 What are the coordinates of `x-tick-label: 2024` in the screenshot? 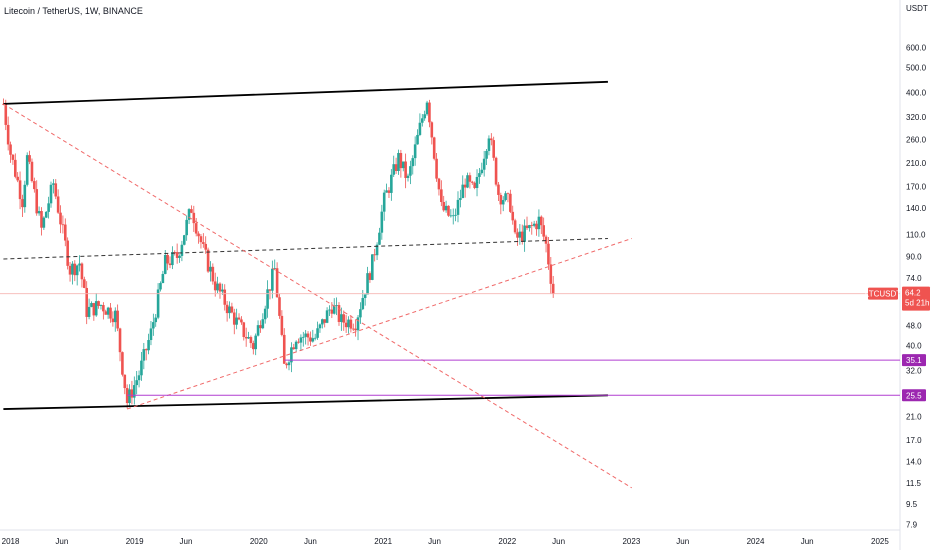 It's located at (756, 541).